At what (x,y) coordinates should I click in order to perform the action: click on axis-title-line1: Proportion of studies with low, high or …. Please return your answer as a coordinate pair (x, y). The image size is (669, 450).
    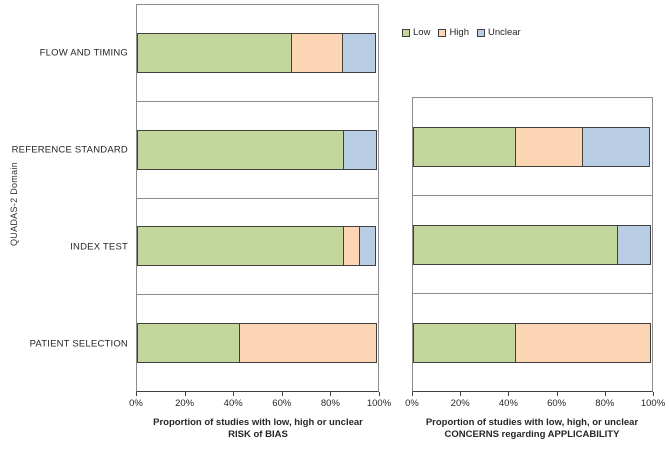
    Looking at the image, I should click on (258, 422).